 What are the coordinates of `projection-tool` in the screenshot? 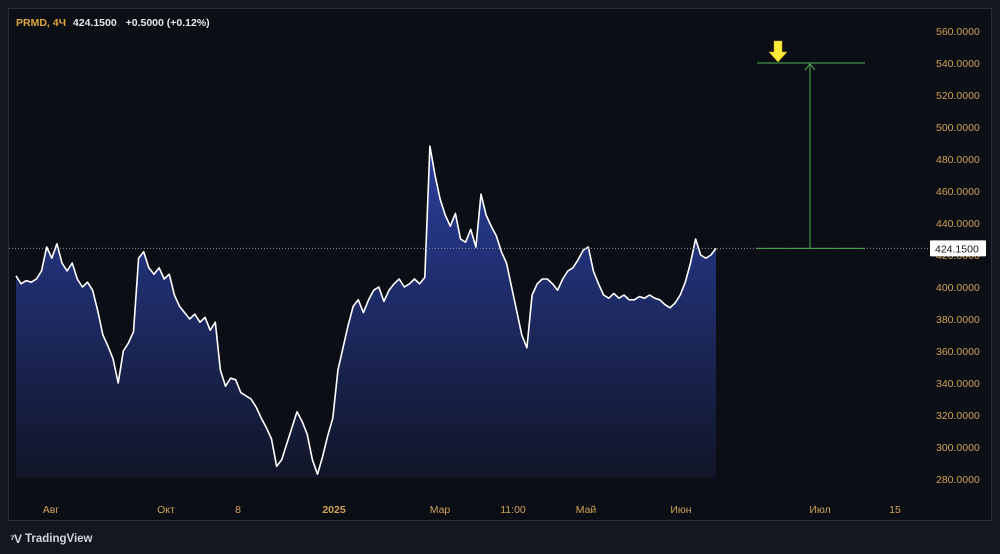 It's located at (811, 155).